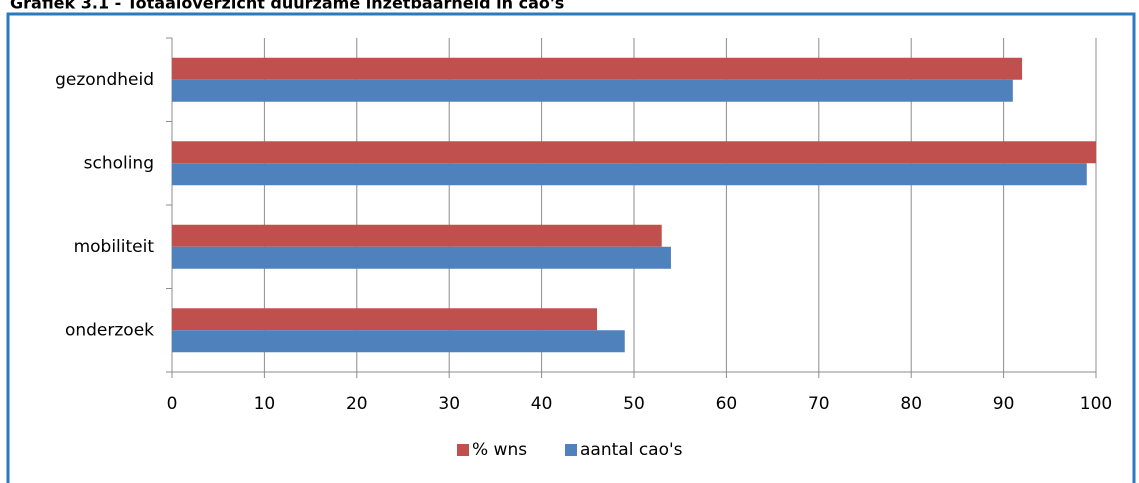 The image size is (1139, 483). Describe the element at coordinates (634, 404) in the screenshot. I see `x-tick-label: 50` at that location.